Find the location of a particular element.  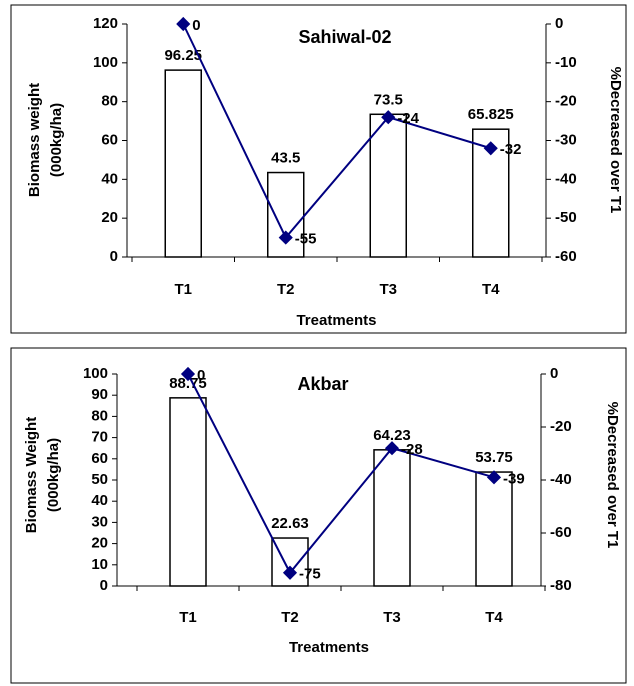

line-value-label: -32 is located at coordinates (511, 149).